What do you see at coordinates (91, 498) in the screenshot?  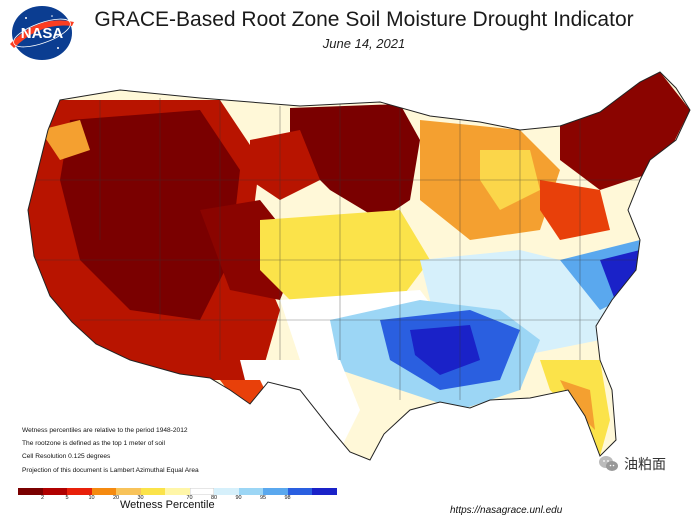 I see `legend-tick: 10` at bounding box center [91, 498].